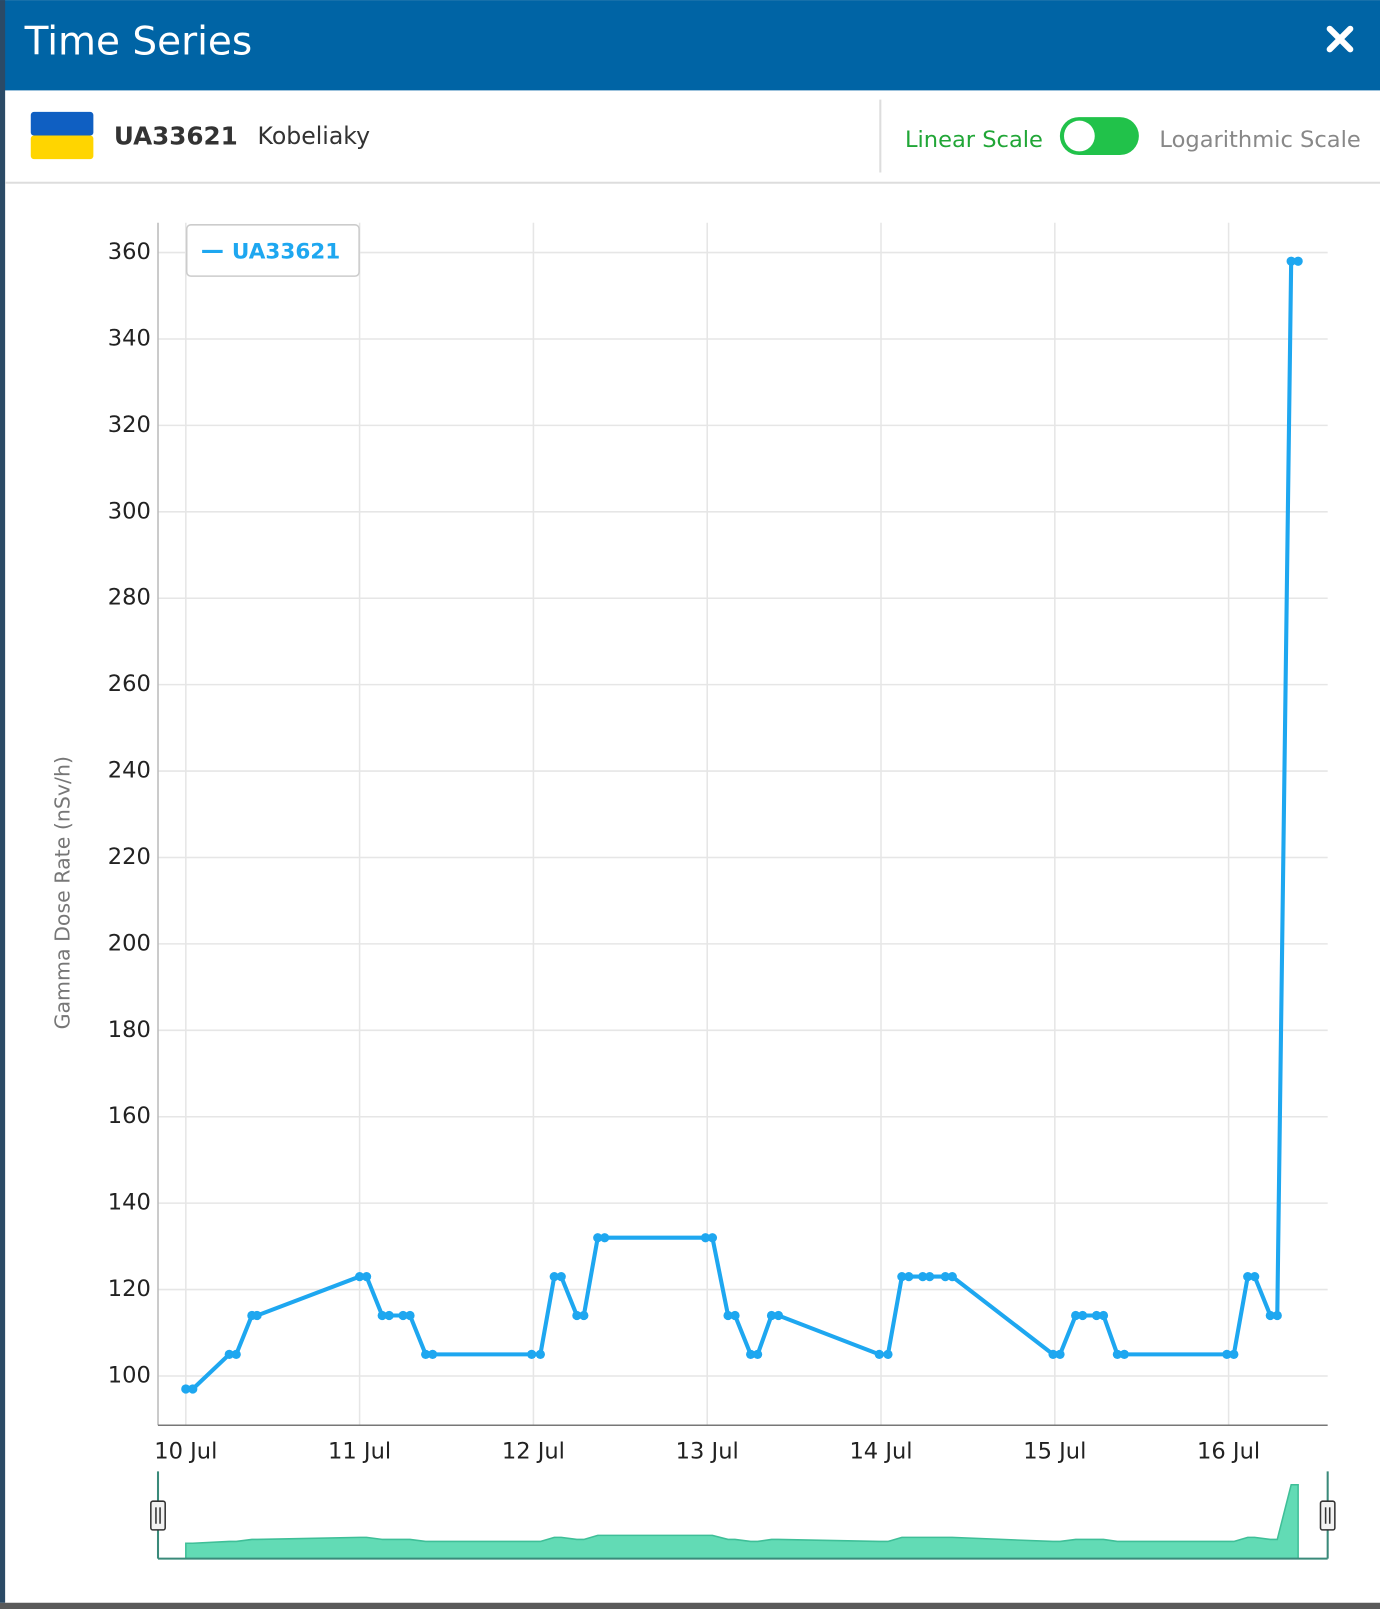 Image resolution: width=1380 pixels, height=1609 pixels. Describe the element at coordinates (185, 1451) in the screenshot. I see `x-tick-label: 10 Jul` at that location.